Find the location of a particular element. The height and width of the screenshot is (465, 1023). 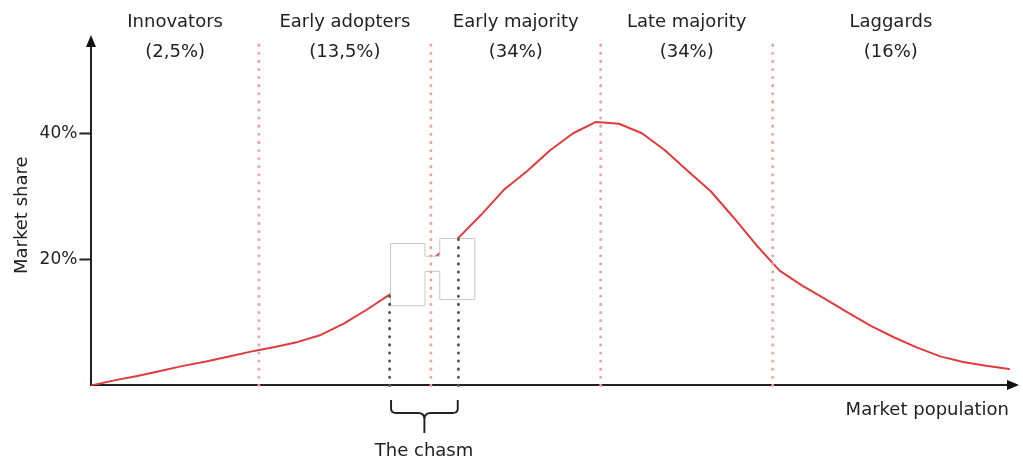

x-axis-title: Market population is located at coordinates (927, 408).